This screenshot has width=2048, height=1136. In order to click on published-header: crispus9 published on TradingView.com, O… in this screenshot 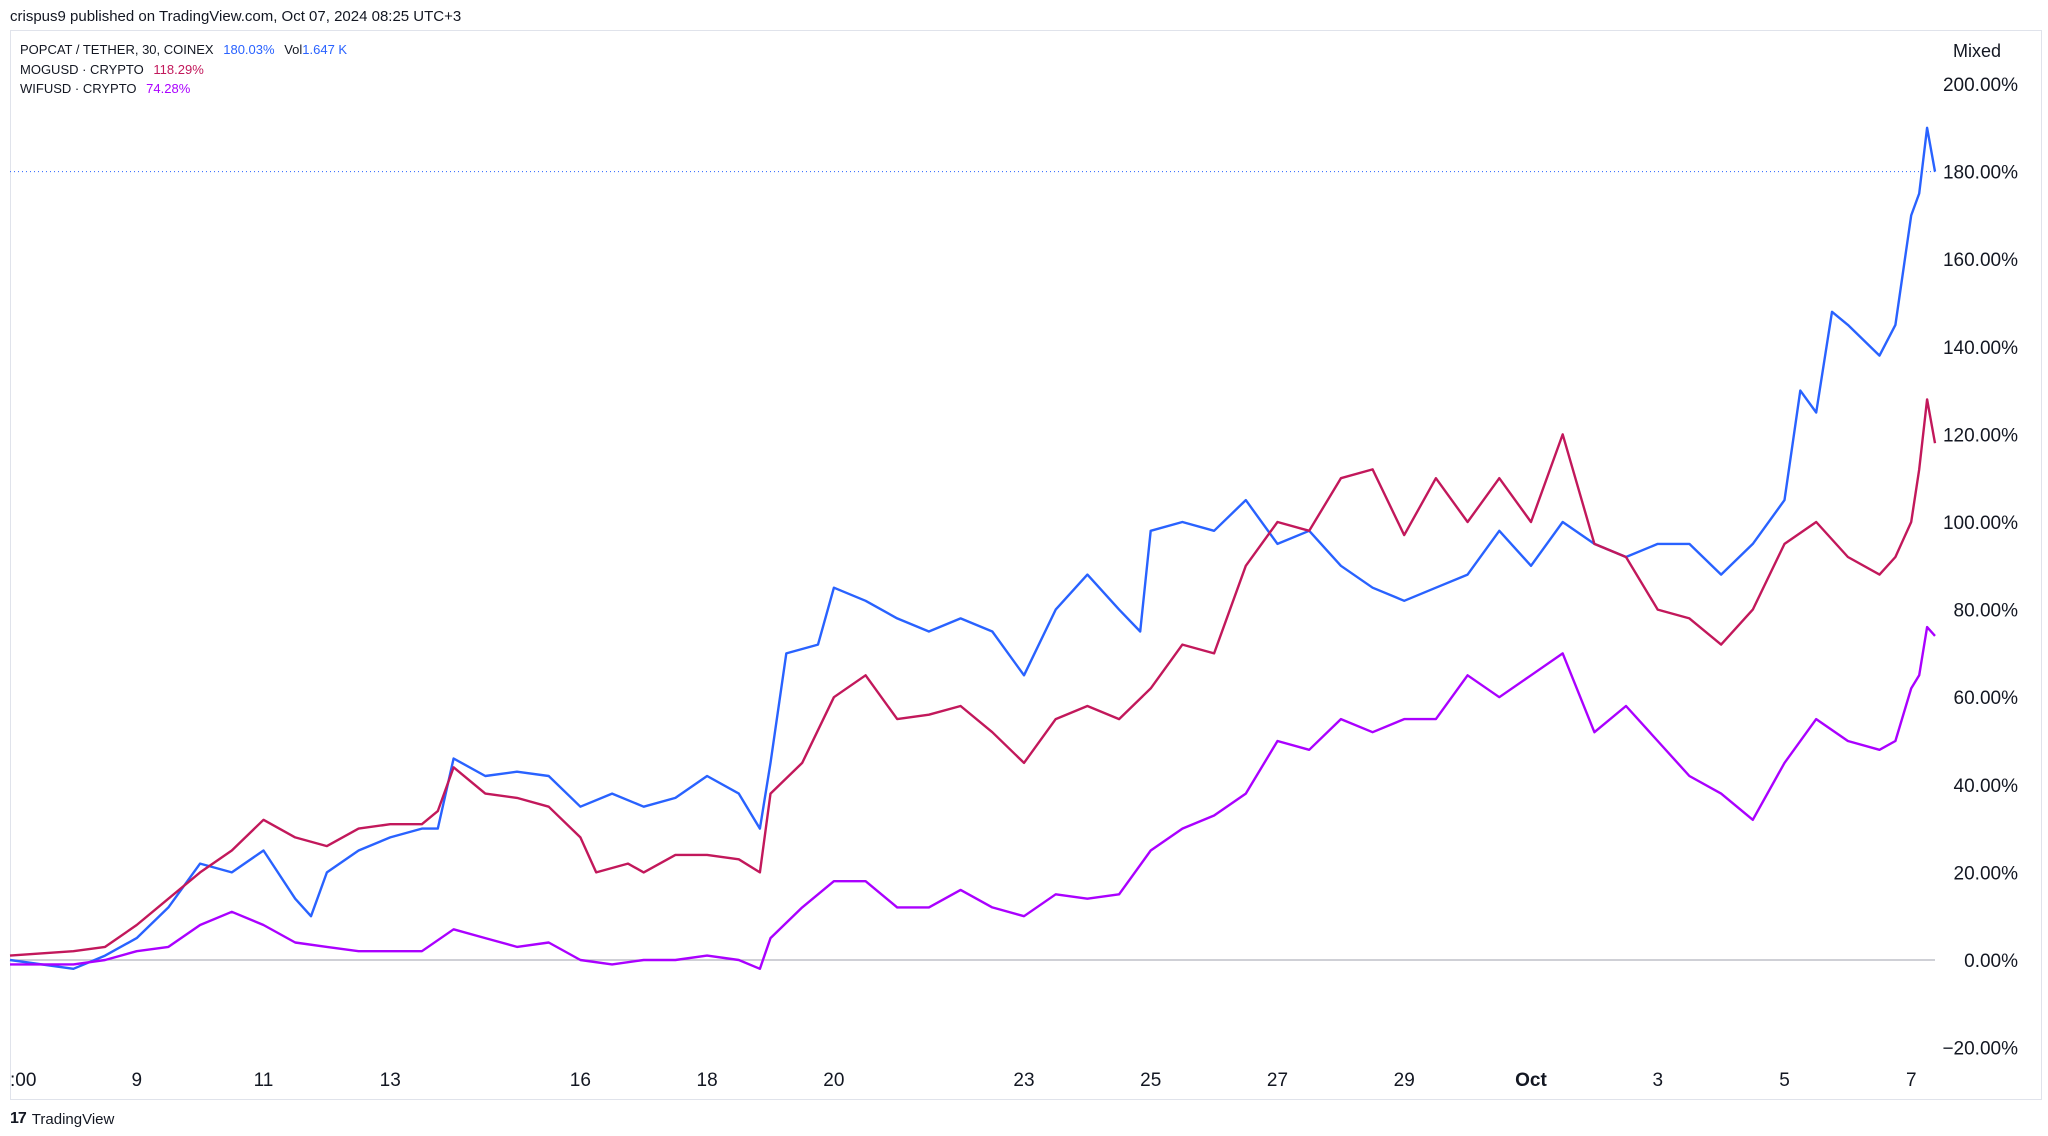, I will do `click(236, 16)`.